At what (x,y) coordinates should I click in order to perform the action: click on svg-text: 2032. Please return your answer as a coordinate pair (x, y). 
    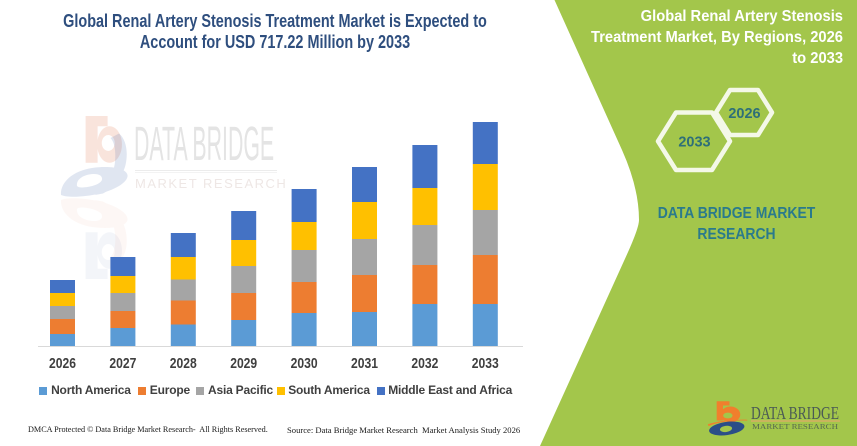
    Looking at the image, I should click on (424, 364).